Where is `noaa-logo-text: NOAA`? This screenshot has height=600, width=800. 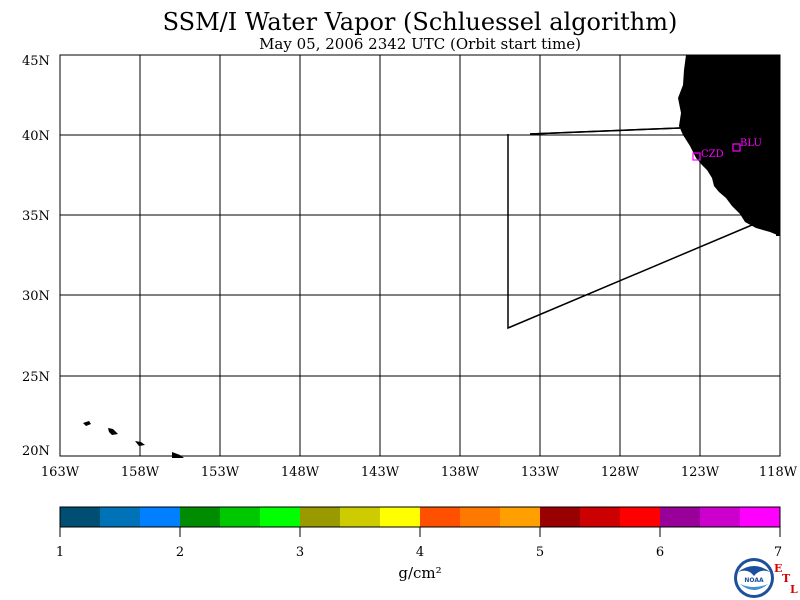
noaa-logo-text: NOAA is located at coordinates (754, 580).